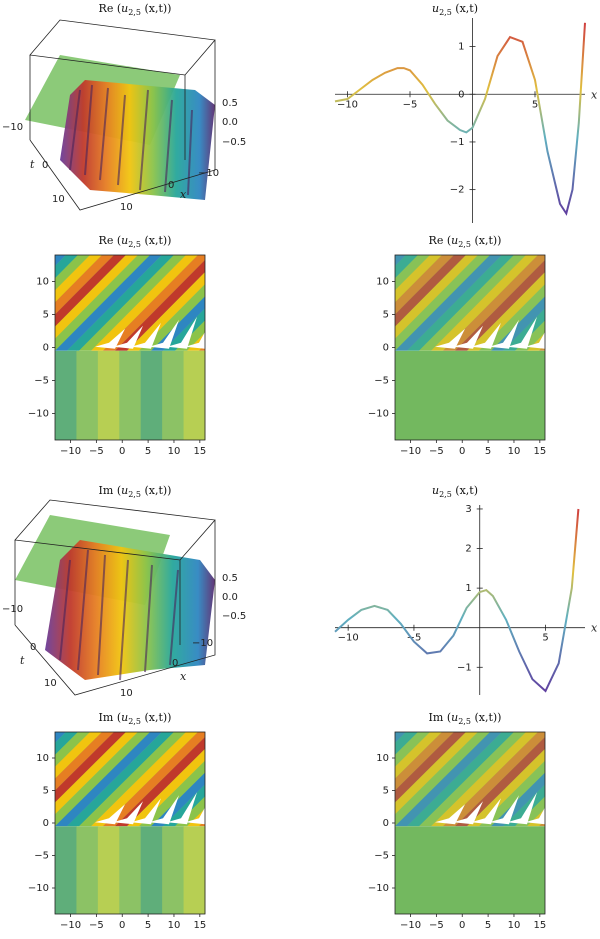  I want to click on panel5-title: Im (u2,5 (x,t)), so click(135, 492).